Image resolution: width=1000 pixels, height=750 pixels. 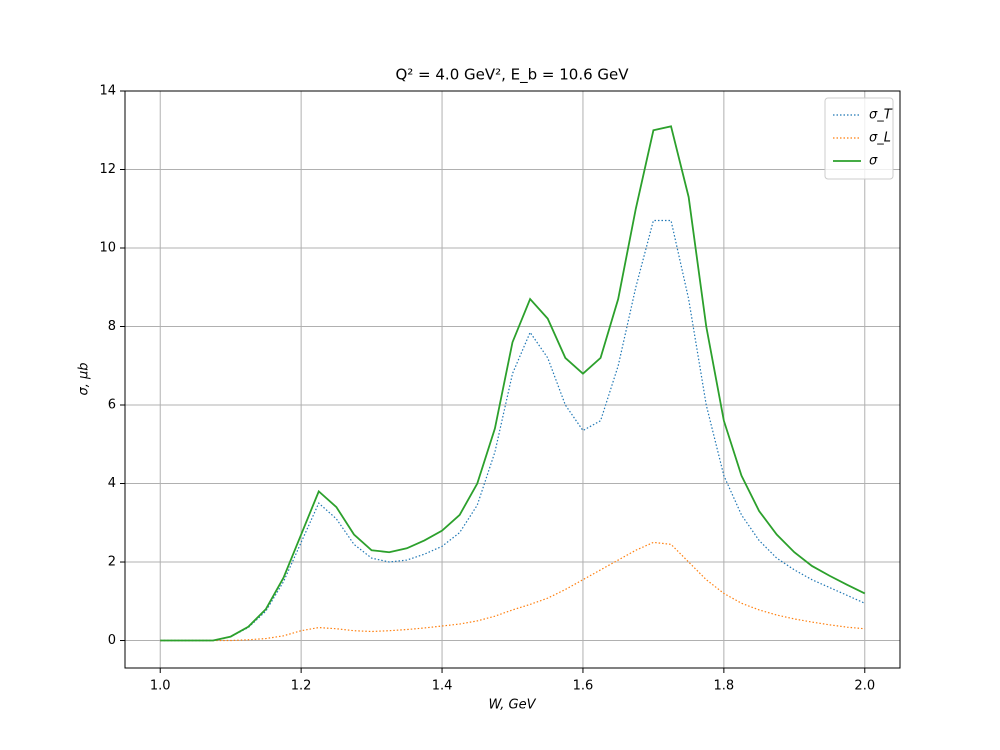 I want to click on x-tick-label: 1.4, so click(x=442, y=686).